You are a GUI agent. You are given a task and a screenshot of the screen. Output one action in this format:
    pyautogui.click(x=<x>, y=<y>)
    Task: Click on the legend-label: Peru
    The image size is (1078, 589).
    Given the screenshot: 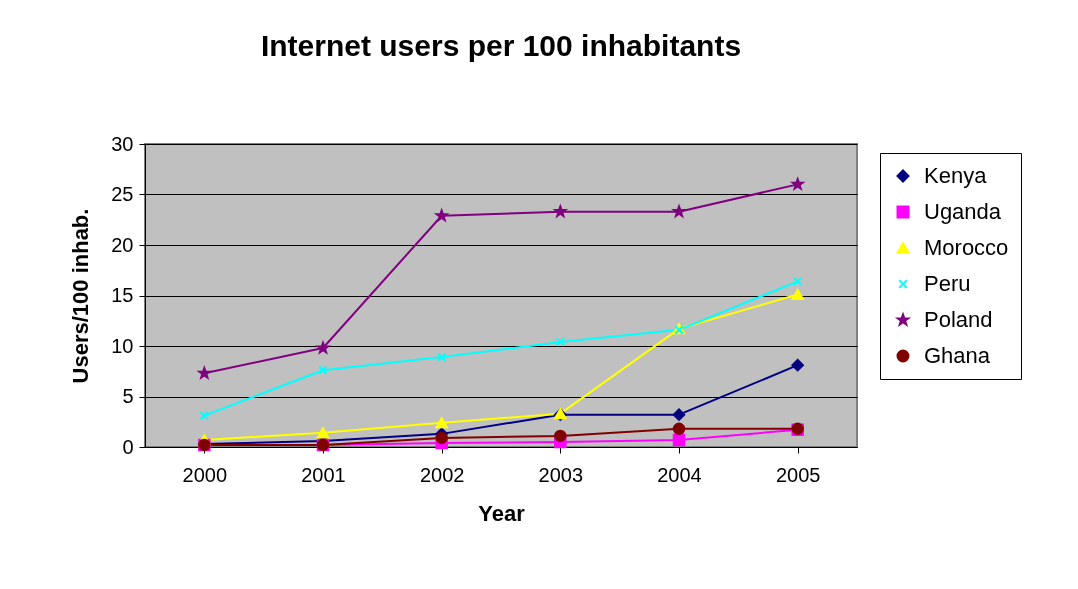 What is the action you would take?
    pyautogui.click(x=947, y=283)
    